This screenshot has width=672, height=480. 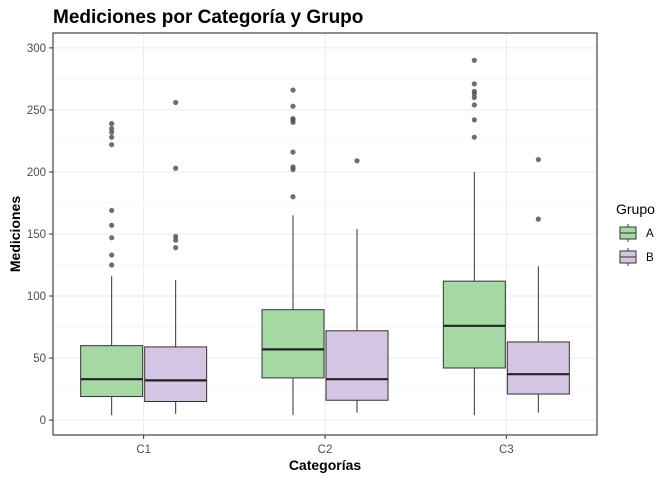 I want to click on y-tick-label: 250, so click(x=36, y=111).